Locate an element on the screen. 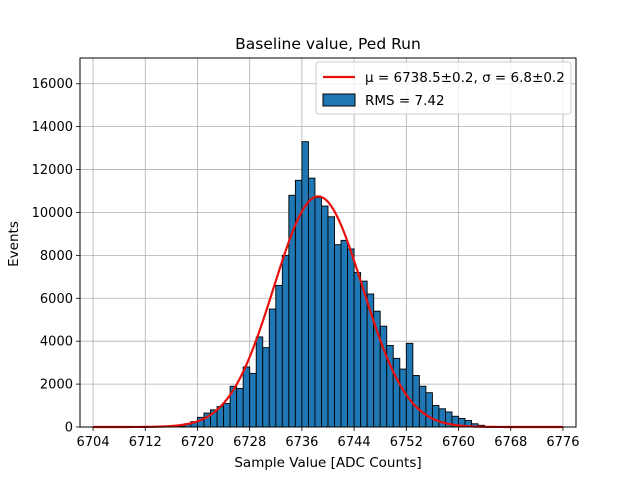 Image resolution: width=640 pixels, height=480 pixels. x-tick-label: 6736 is located at coordinates (301, 442).